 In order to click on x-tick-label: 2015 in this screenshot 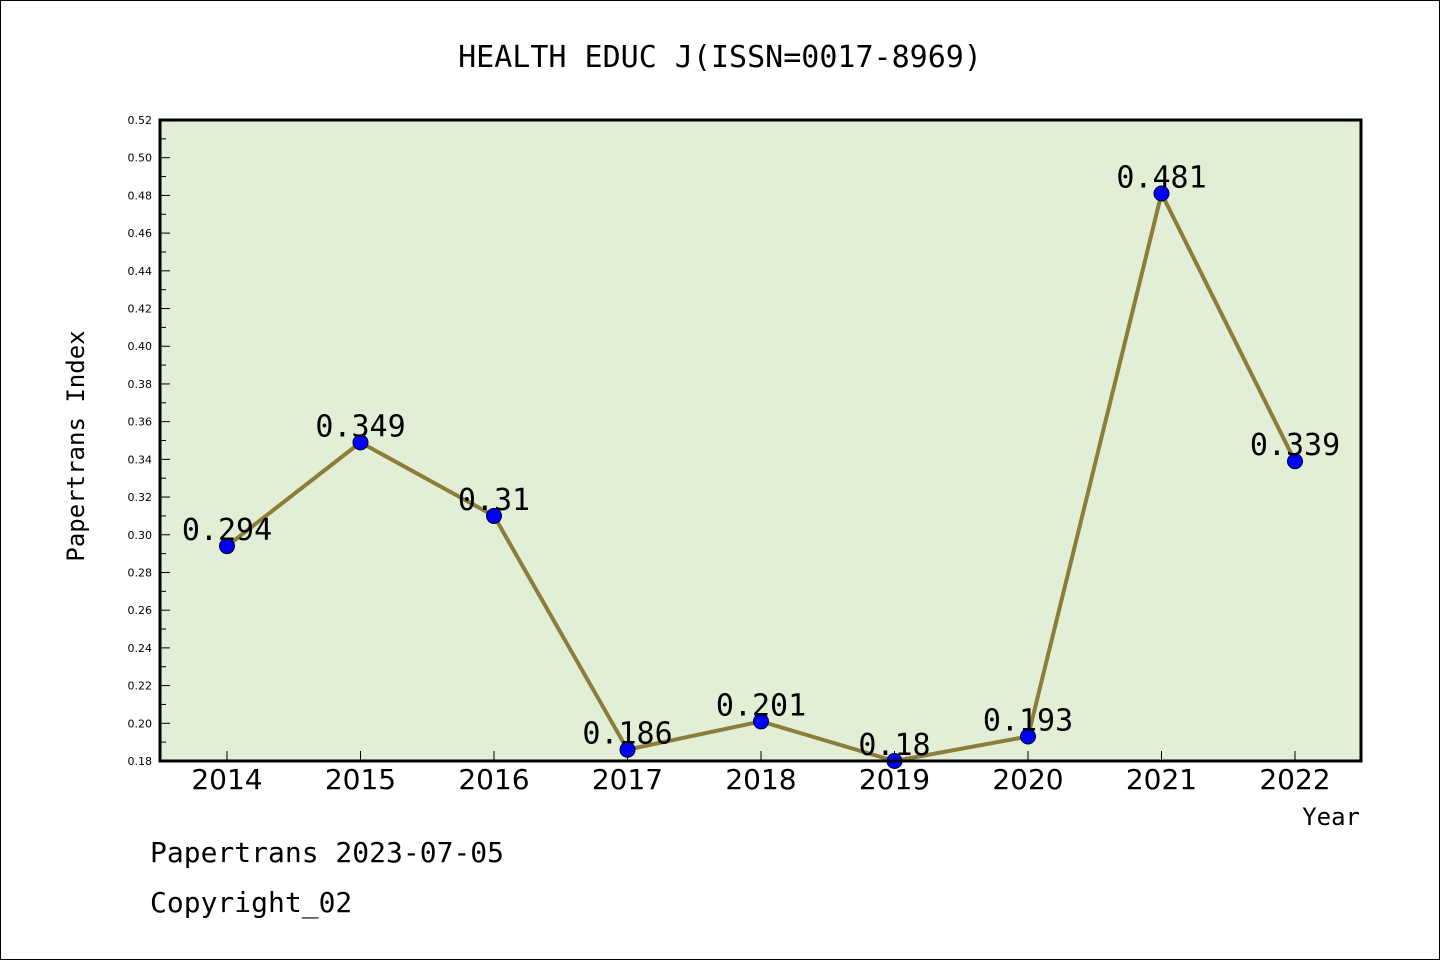, I will do `click(360, 779)`.